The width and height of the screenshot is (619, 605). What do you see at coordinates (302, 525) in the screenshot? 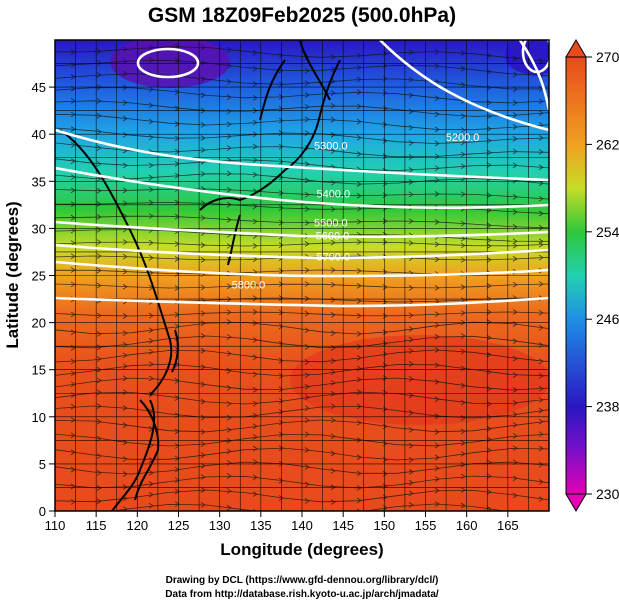
I see `x-tick-label: 140` at bounding box center [302, 525].